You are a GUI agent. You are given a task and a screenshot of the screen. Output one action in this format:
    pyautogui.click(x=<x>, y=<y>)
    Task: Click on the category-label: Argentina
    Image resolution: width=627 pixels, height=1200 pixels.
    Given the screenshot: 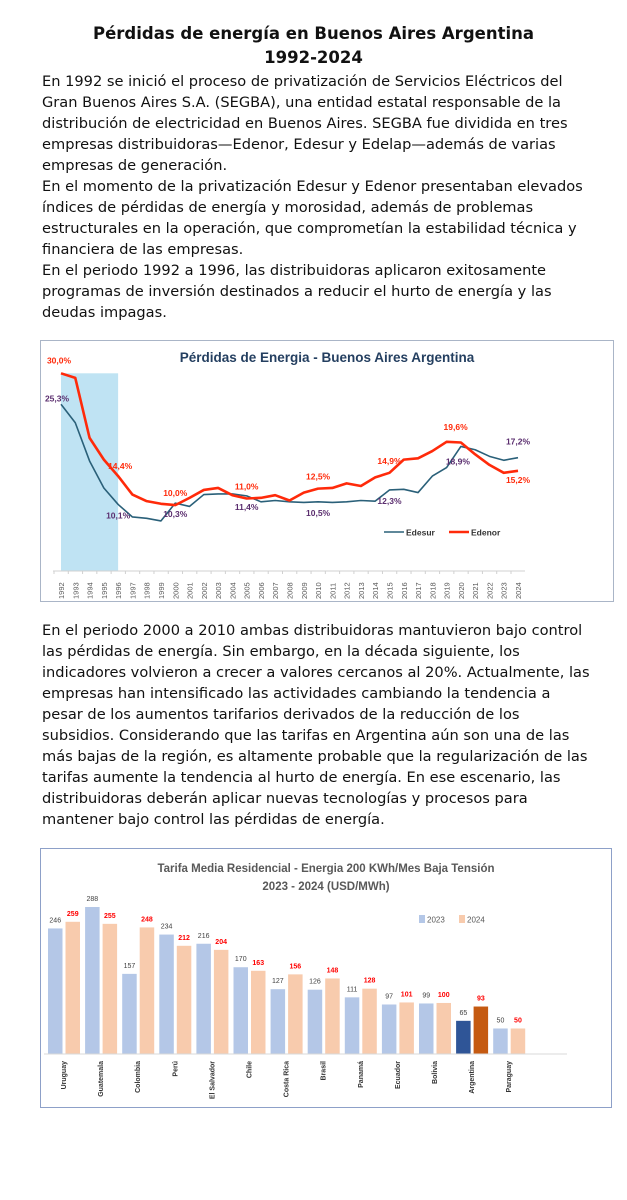 What is the action you would take?
    pyautogui.click(x=472, y=1077)
    